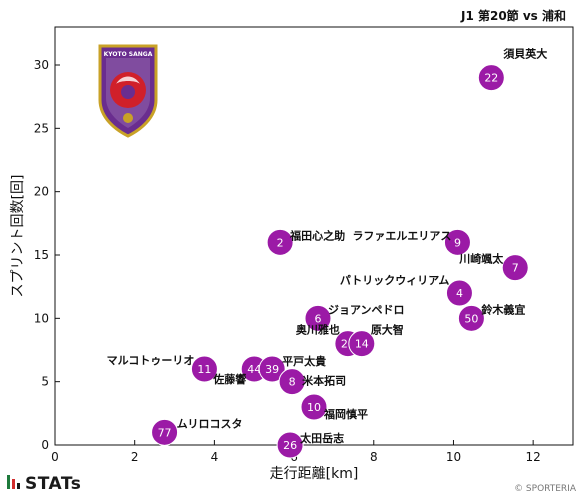 The width and height of the screenshot is (583, 496). I want to click on player-number: 26, so click(290, 445).